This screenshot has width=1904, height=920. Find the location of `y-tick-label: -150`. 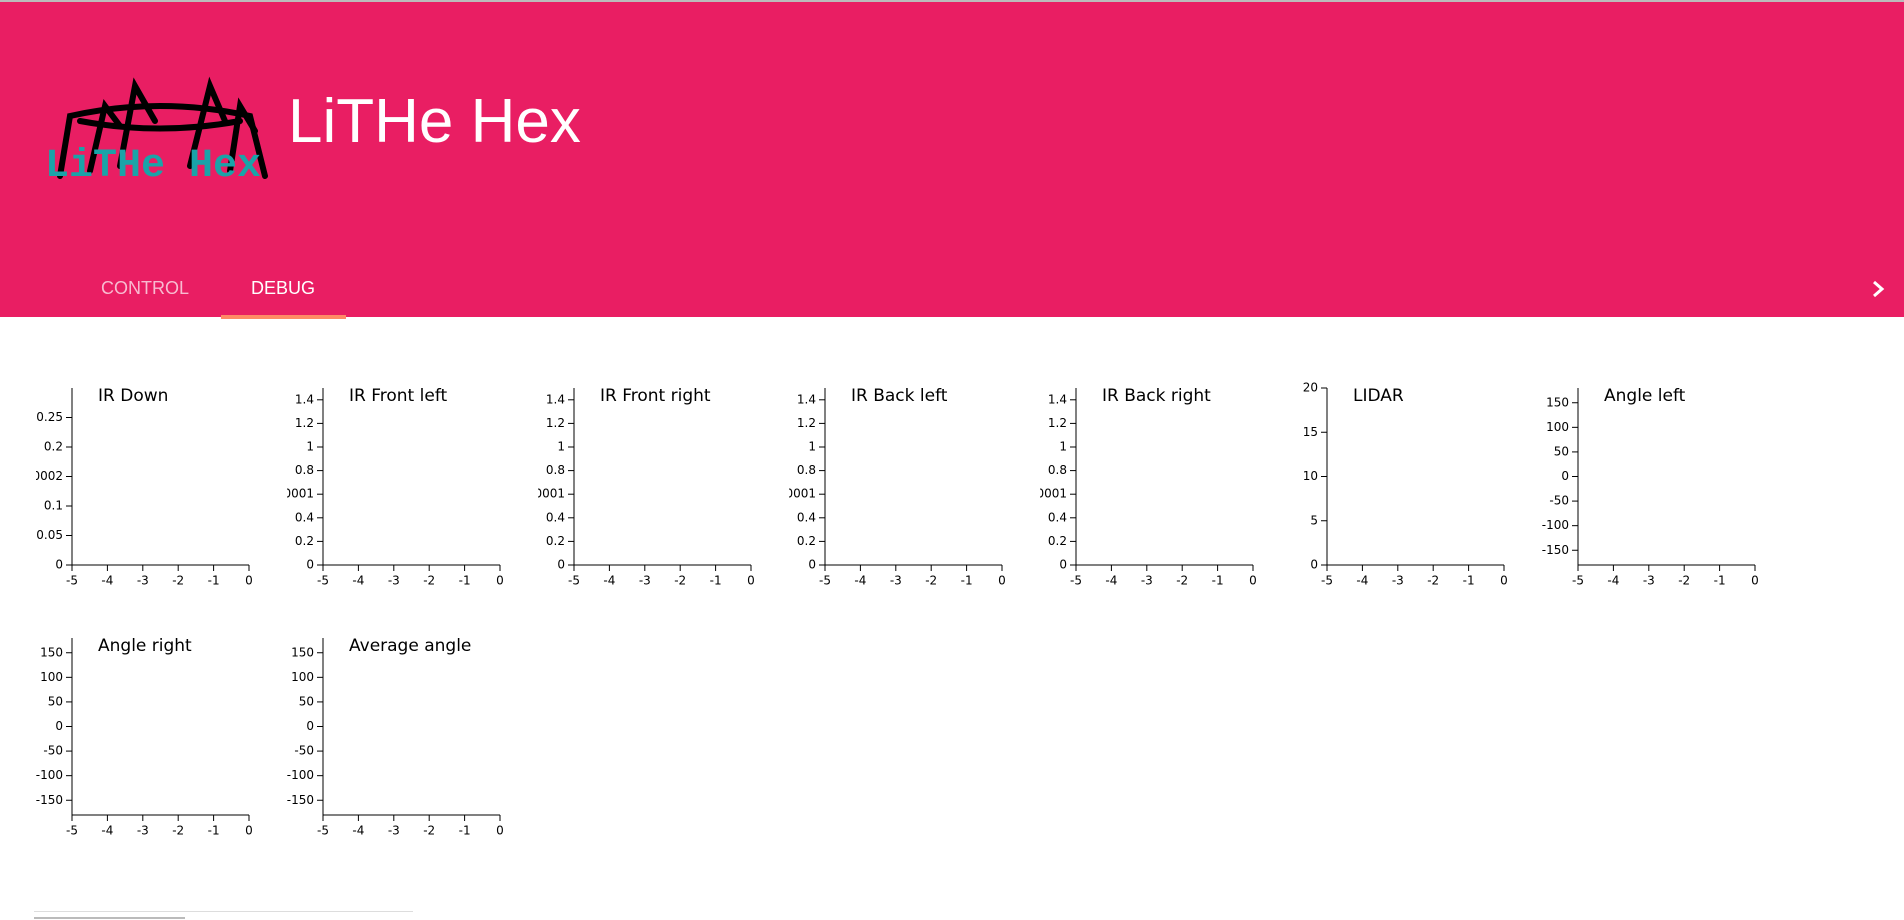

y-tick-label: -150 is located at coordinates (1555, 550).